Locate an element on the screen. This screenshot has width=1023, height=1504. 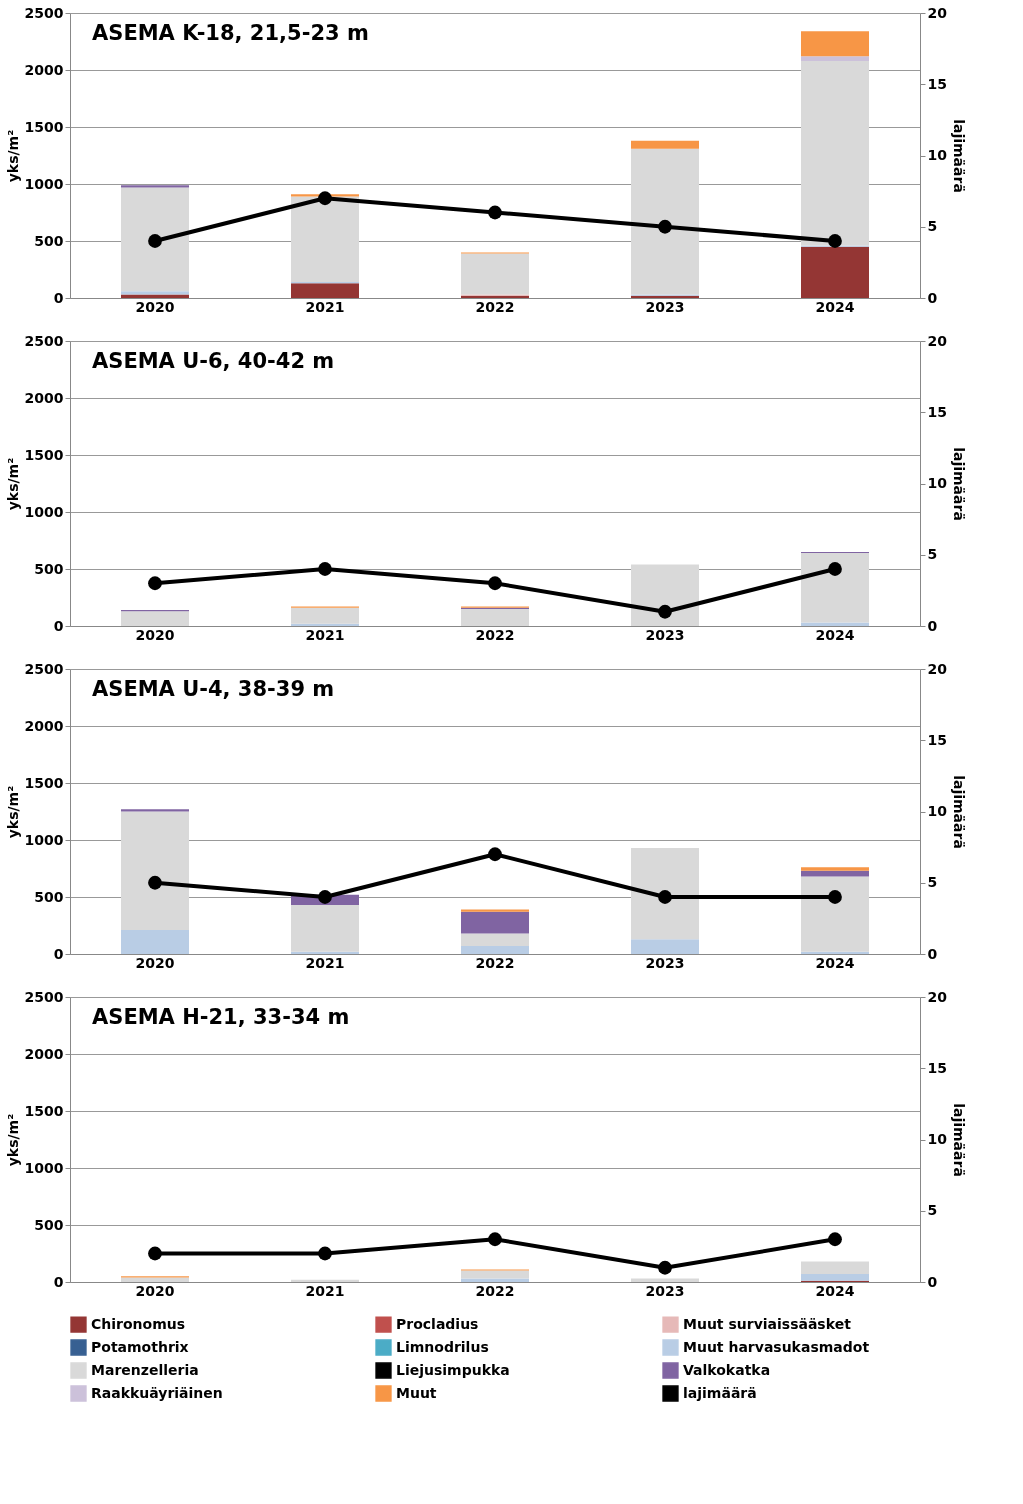
legend-label: Limnodrilus is located at coordinates (442, 1346).